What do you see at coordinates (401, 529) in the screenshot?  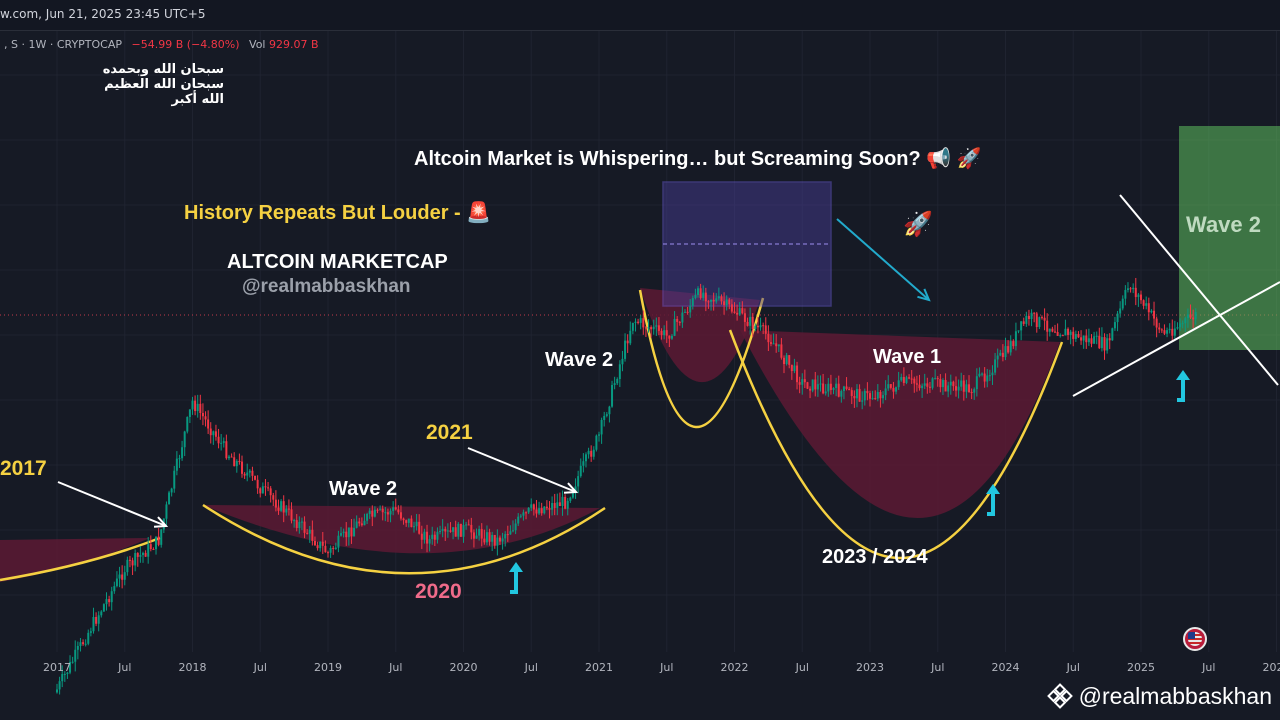 I see `cup-fill-2018-2020` at bounding box center [401, 529].